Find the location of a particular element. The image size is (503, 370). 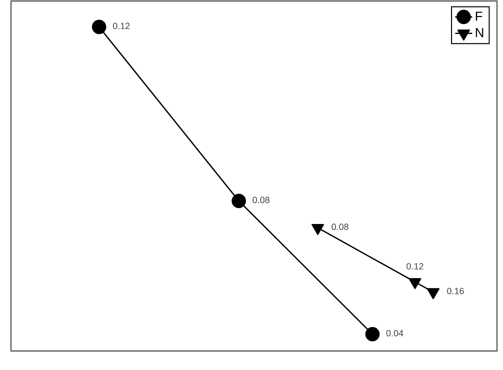

legend-label: N is located at coordinates (480, 33).